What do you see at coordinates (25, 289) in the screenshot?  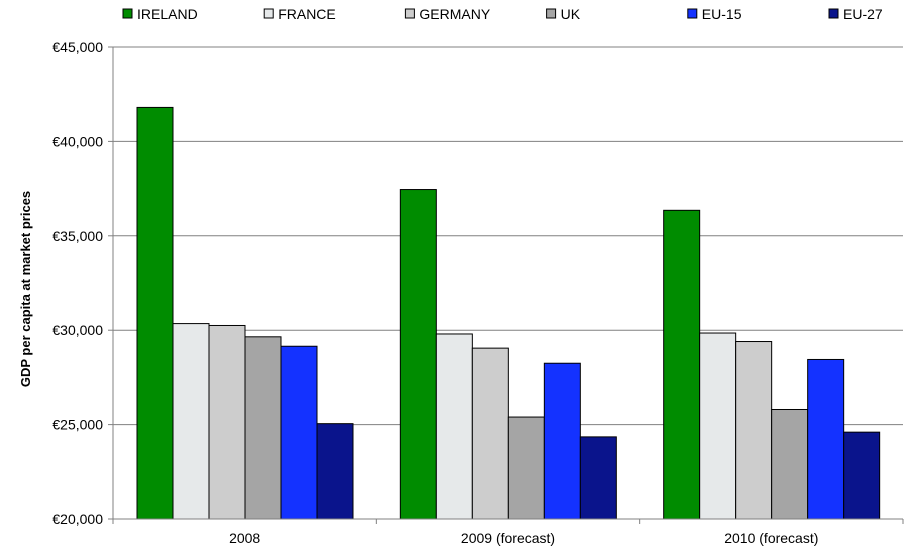 I see `y-axis-title: GDP per capita at market prices` at bounding box center [25, 289].